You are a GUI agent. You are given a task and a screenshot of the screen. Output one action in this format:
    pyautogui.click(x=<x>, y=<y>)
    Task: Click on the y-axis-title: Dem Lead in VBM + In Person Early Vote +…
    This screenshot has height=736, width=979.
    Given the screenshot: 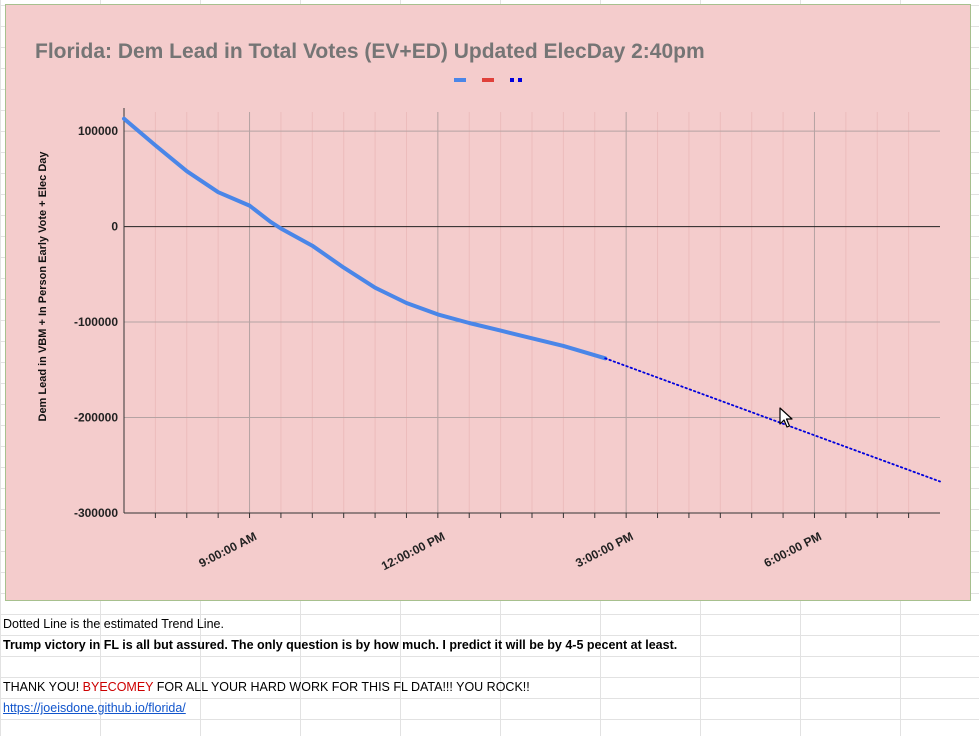 What is the action you would take?
    pyautogui.click(x=43, y=286)
    